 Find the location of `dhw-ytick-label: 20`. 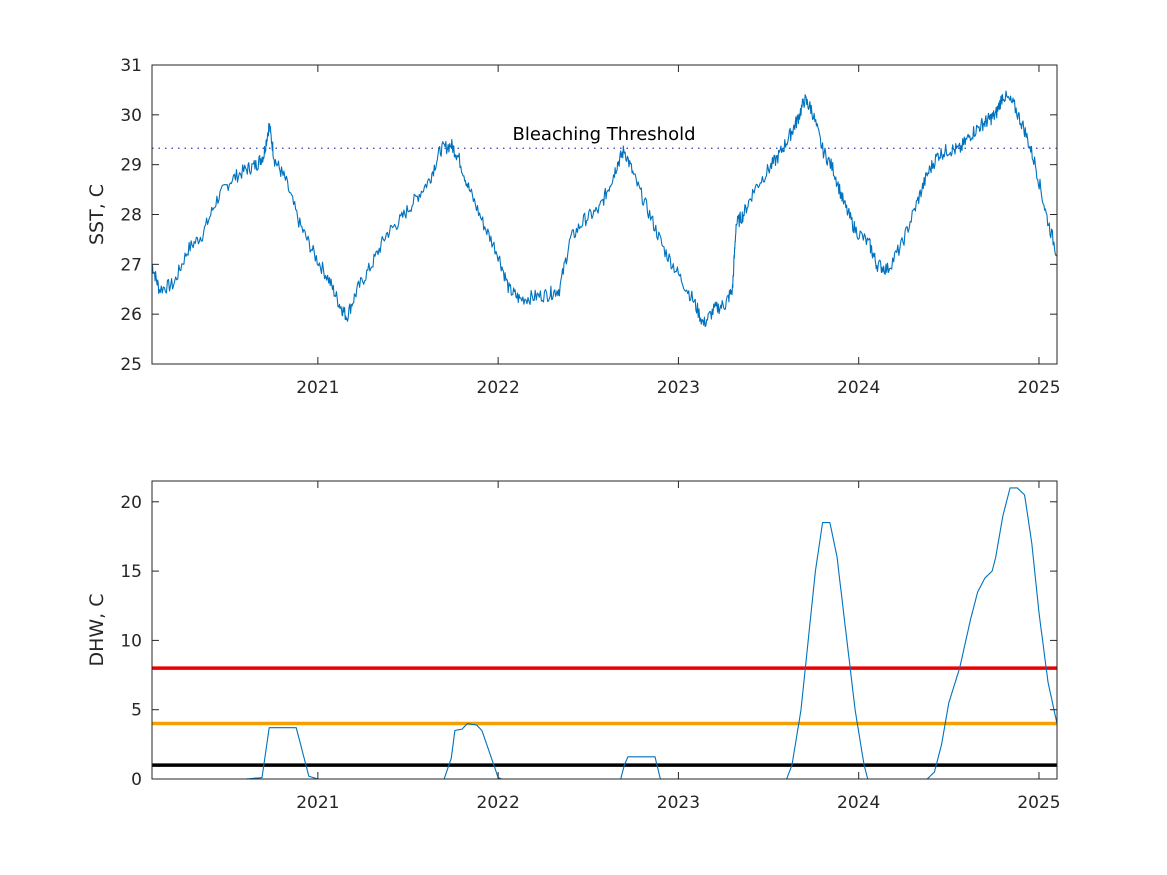

dhw-ytick-label: 20 is located at coordinates (131, 503).